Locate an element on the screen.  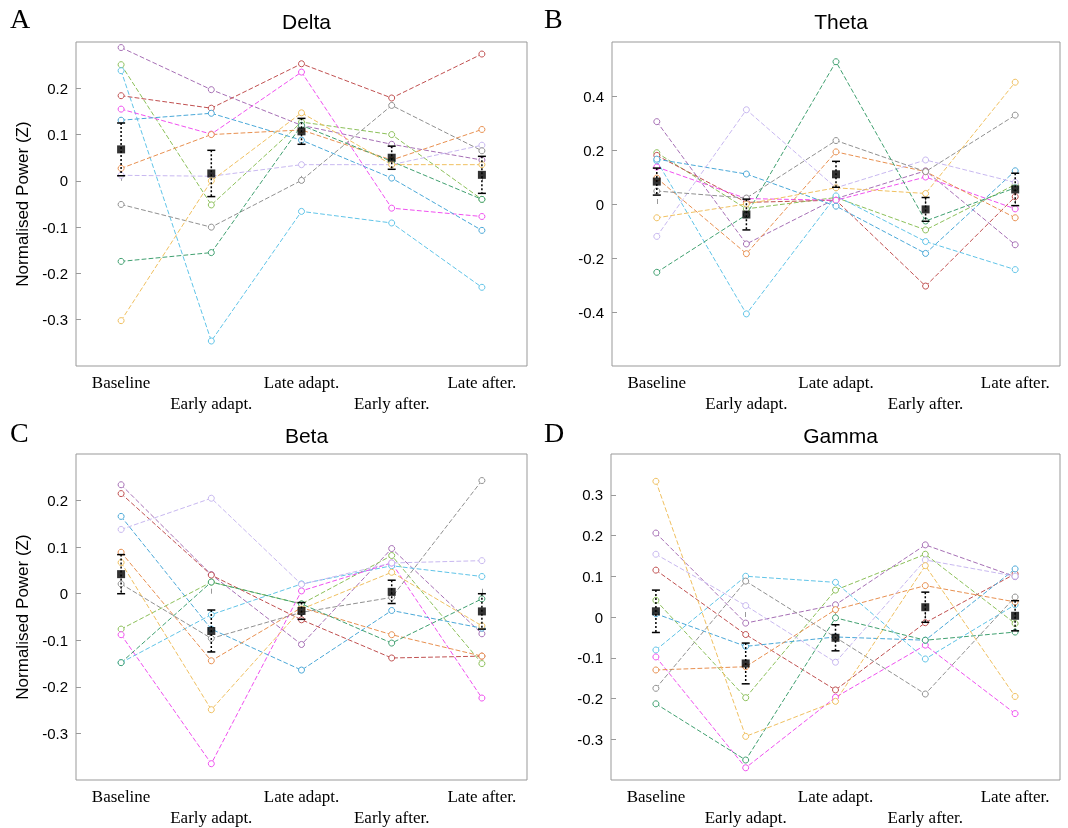
text: C is located at coordinates (19, 432).